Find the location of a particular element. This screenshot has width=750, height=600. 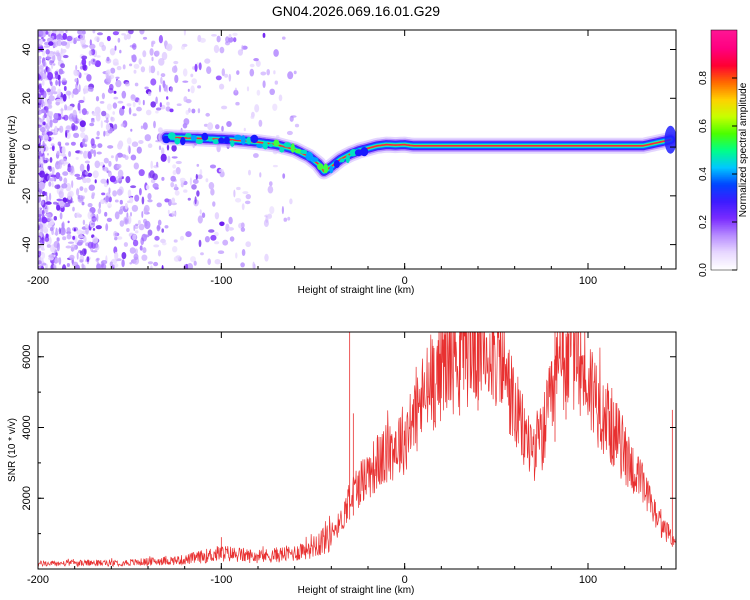

colorbar-tick-label: 0.2 is located at coordinates (703, 222).